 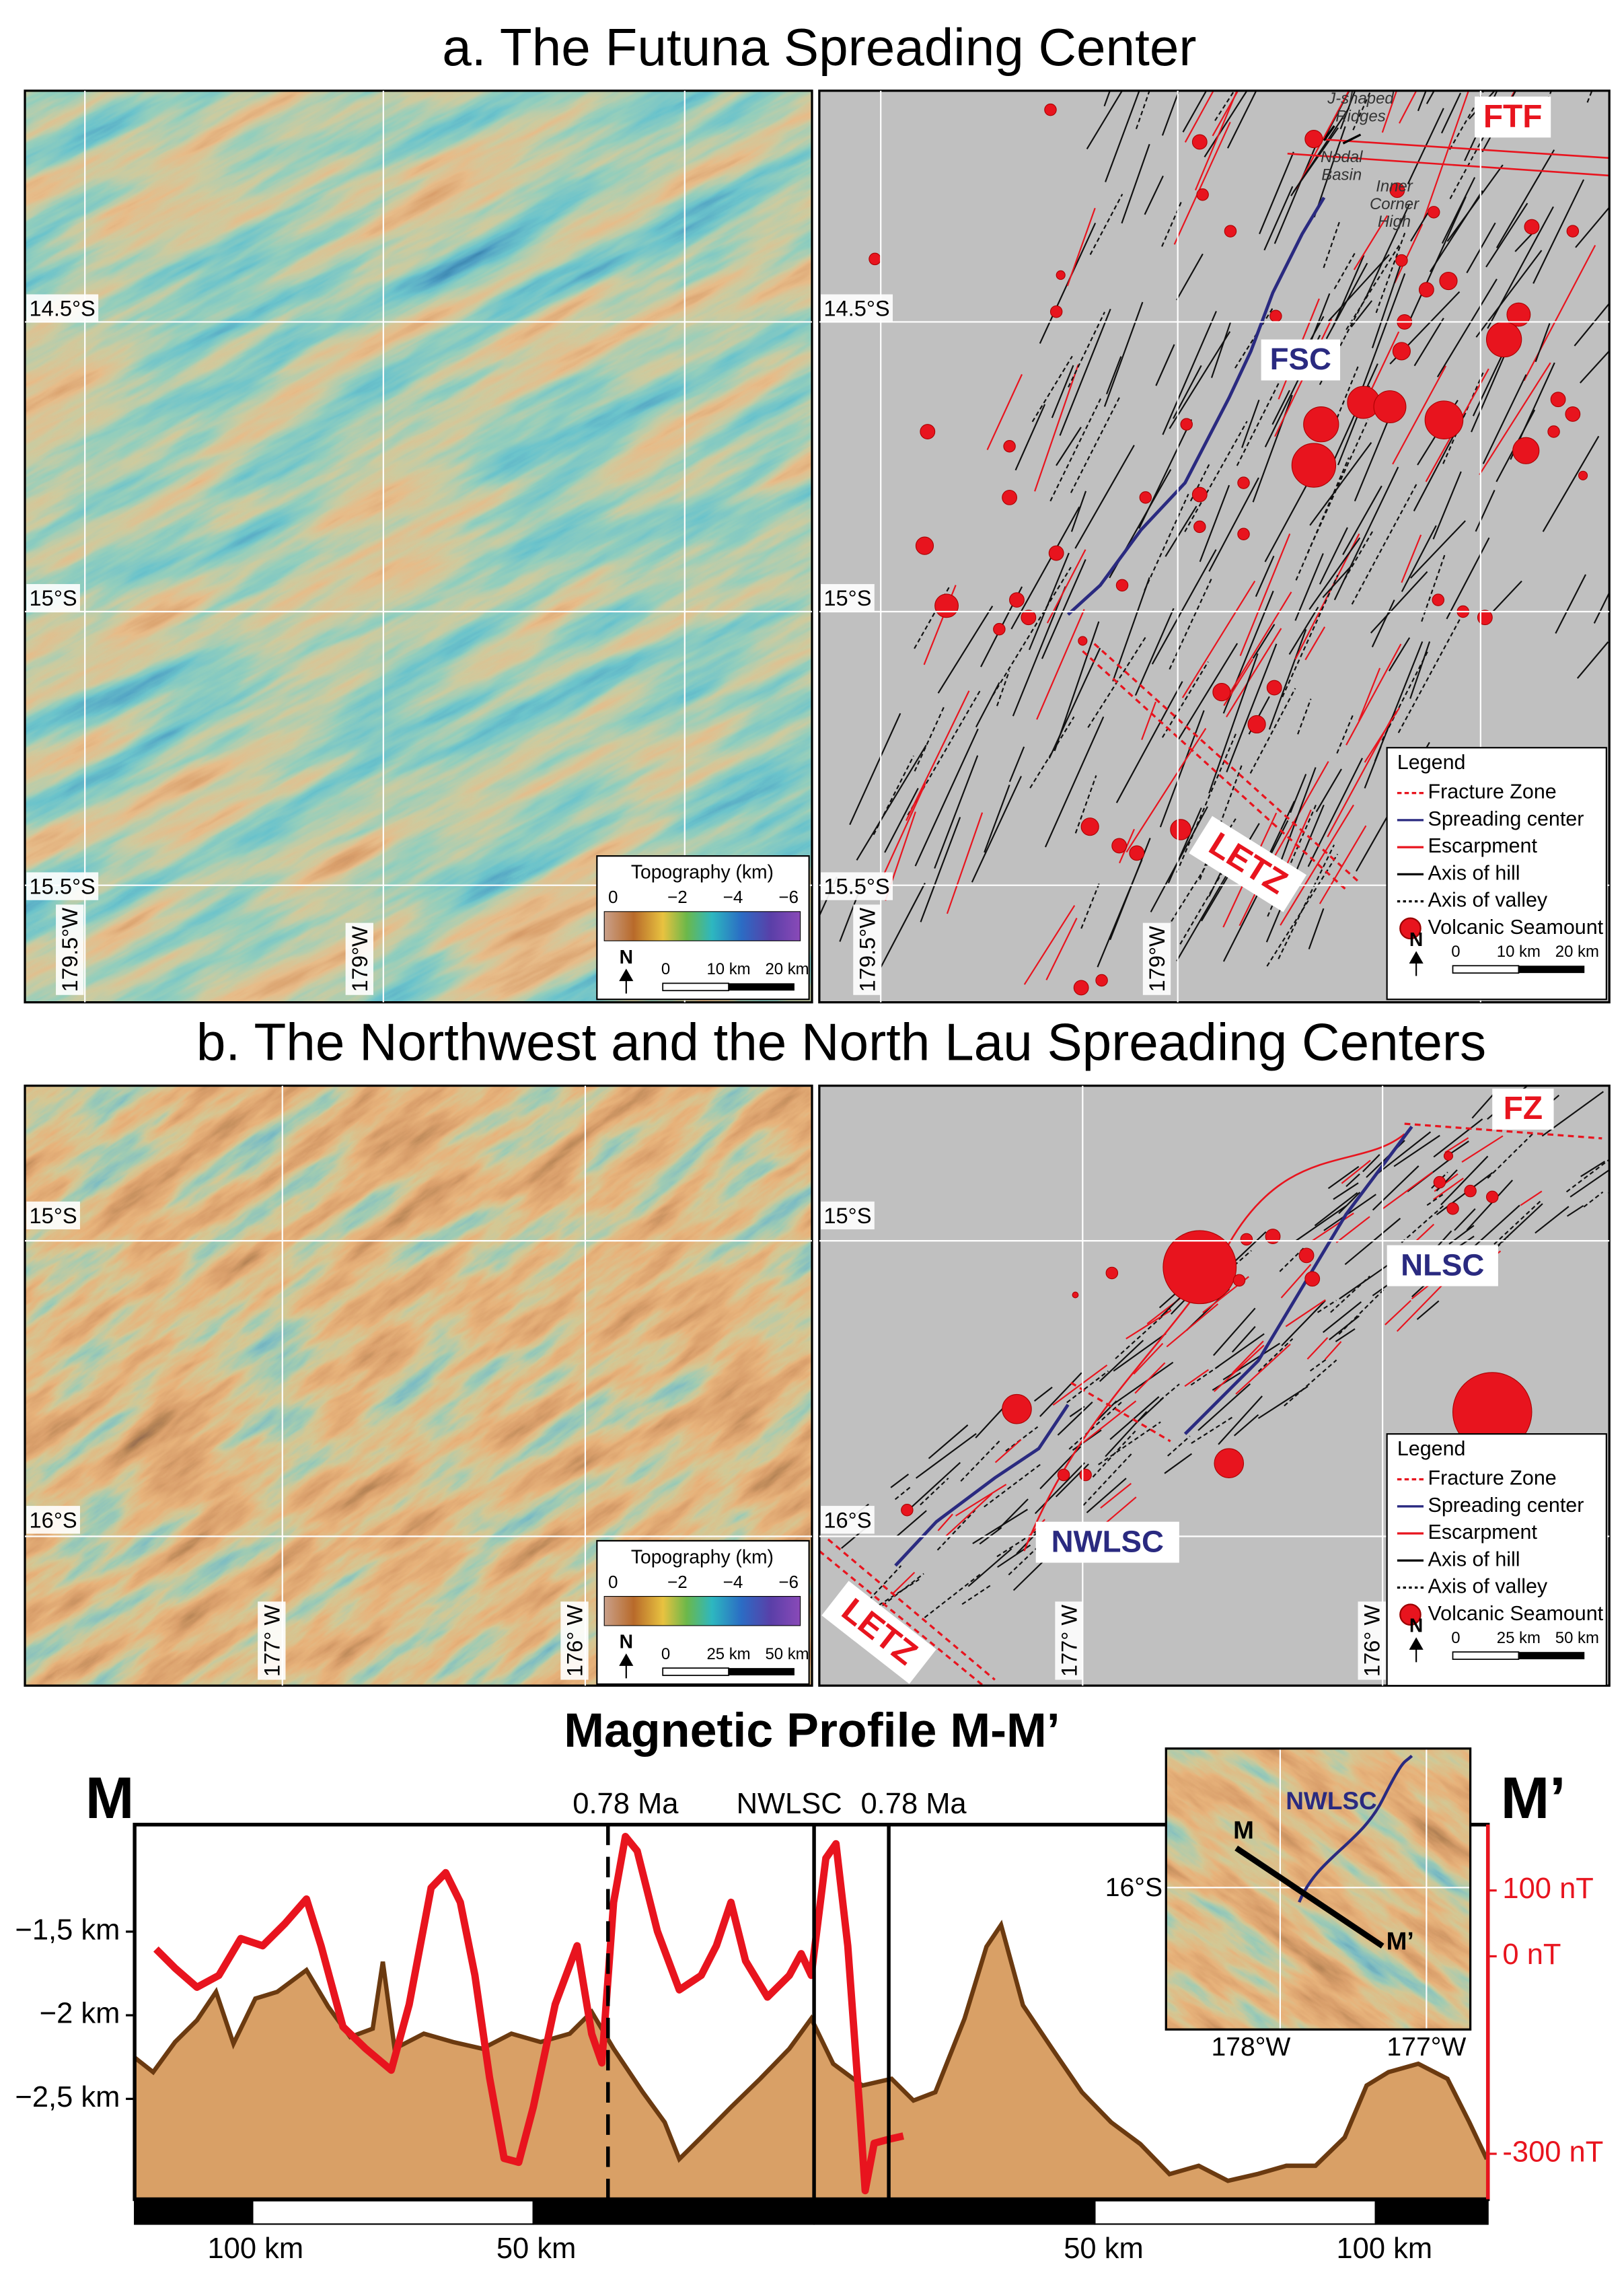 I want to click on scale-label: 25 km, so click(x=728, y=1654).